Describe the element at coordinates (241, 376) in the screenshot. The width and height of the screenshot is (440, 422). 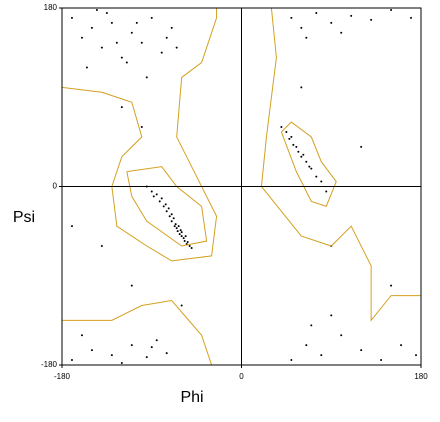
I see `x-tick-label: 0` at that location.